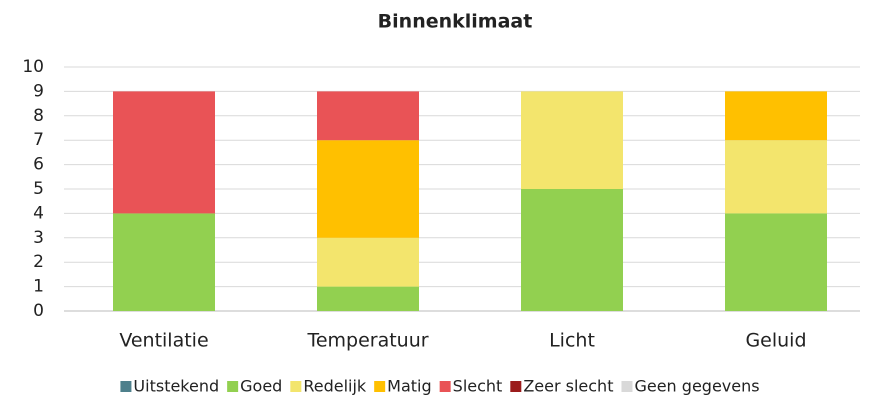  I want to click on y-tick-label: 10, so click(33, 67).